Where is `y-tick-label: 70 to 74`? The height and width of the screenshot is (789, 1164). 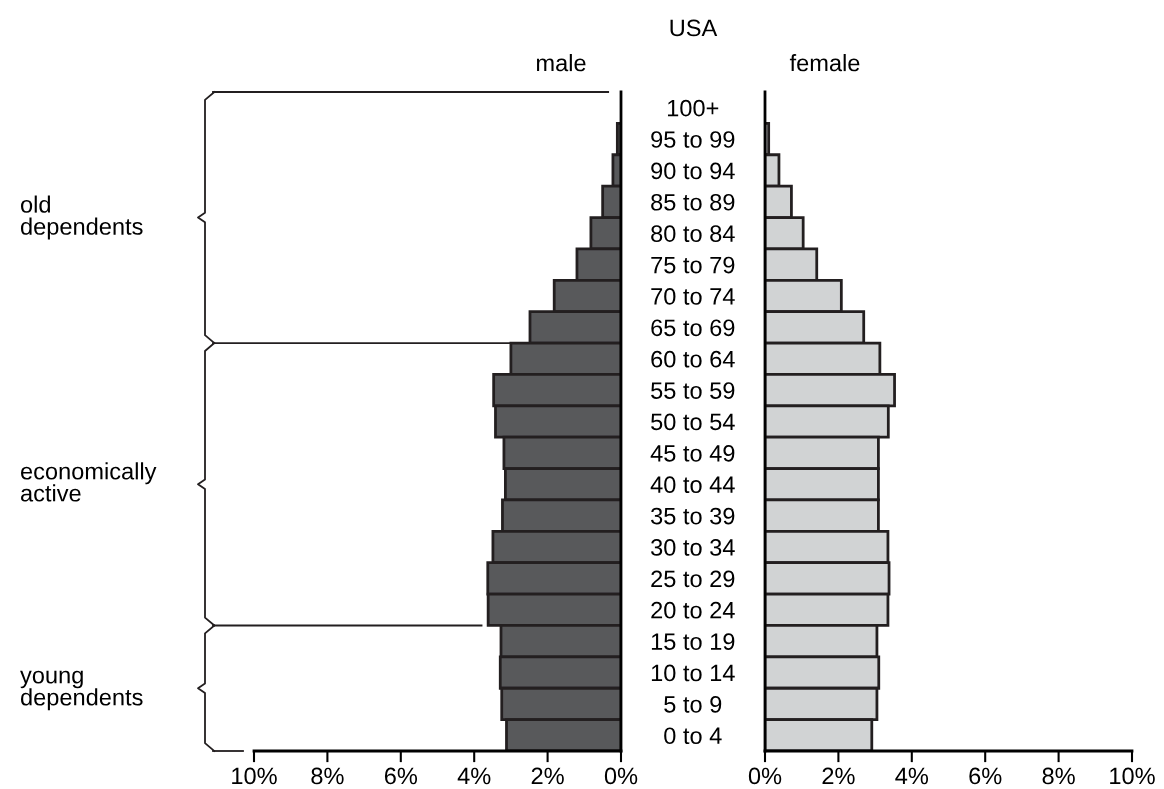 y-tick-label: 70 to 74 is located at coordinates (693, 296).